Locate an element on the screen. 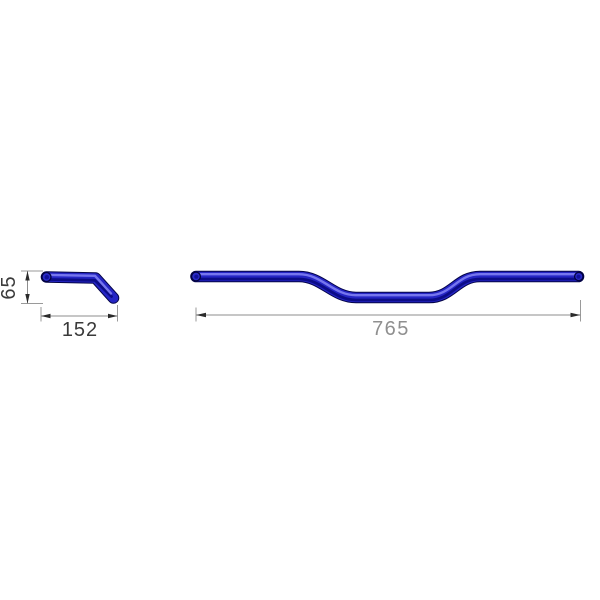 The width and height of the screenshot is (600, 600). dimension-65: 65 is located at coordinates (21, 287).